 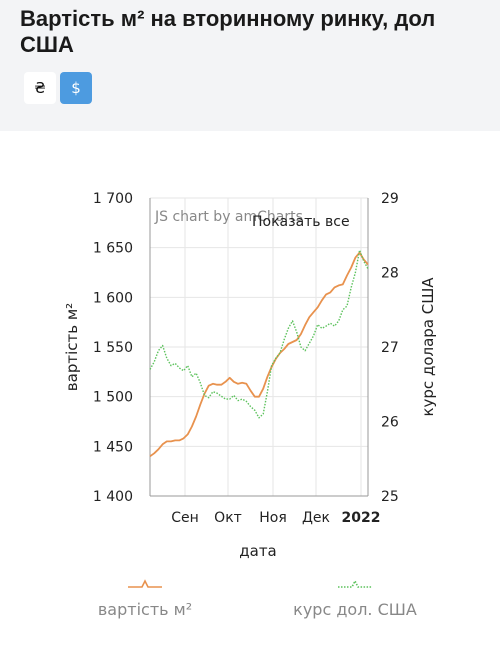 I want to click on currency-usd-button: $, so click(x=76, y=88).